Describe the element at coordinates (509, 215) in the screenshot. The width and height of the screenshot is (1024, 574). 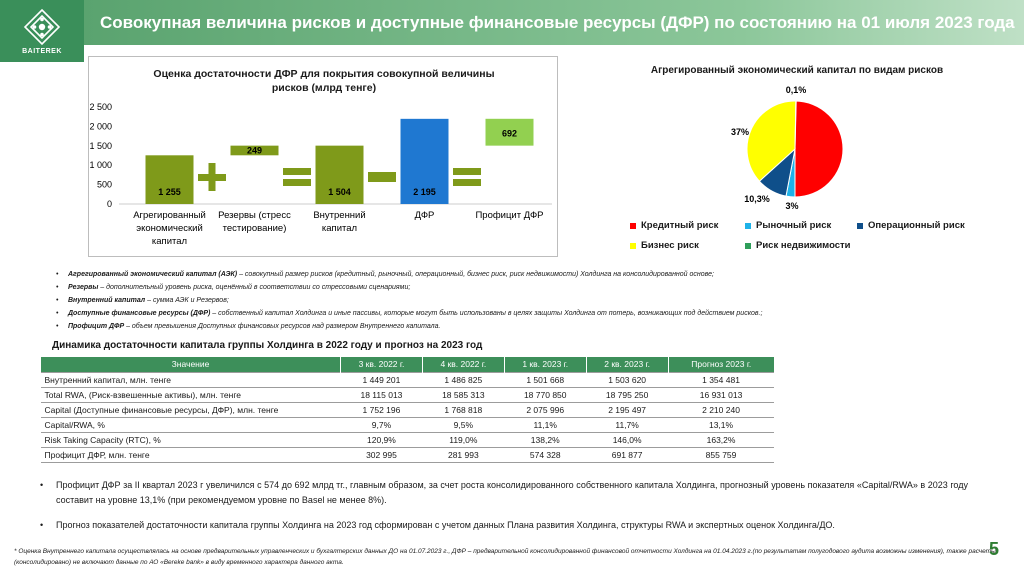
I see `category-label: Профицит ДФР` at that location.